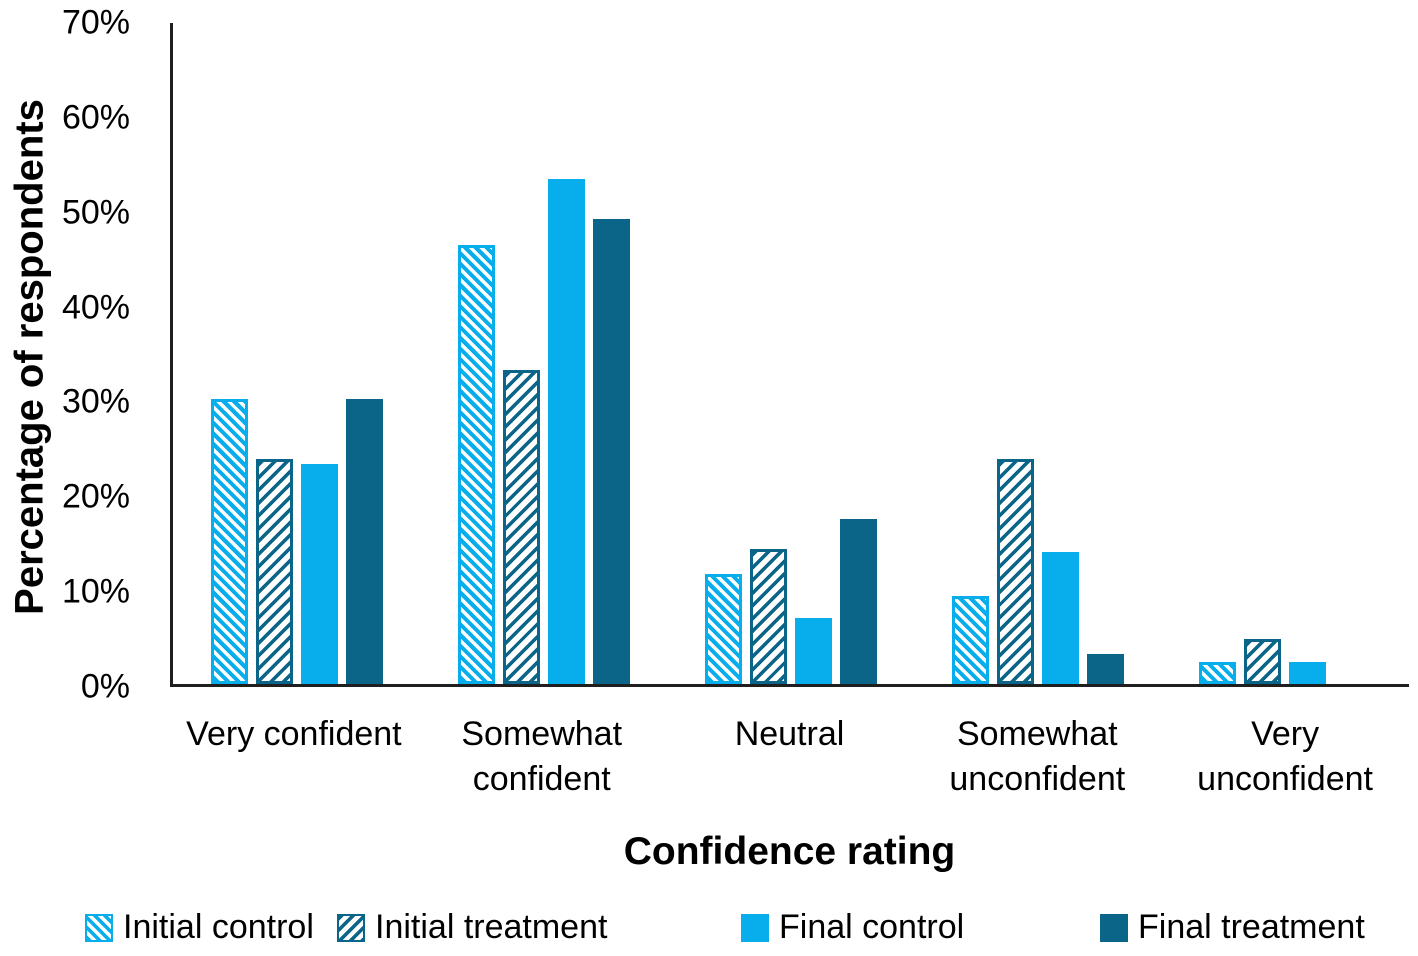 Image resolution: width=1418 pixels, height=956 pixels. What do you see at coordinates (218, 927) in the screenshot?
I see `legend-label: Initial control` at bounding box center [218, 927].